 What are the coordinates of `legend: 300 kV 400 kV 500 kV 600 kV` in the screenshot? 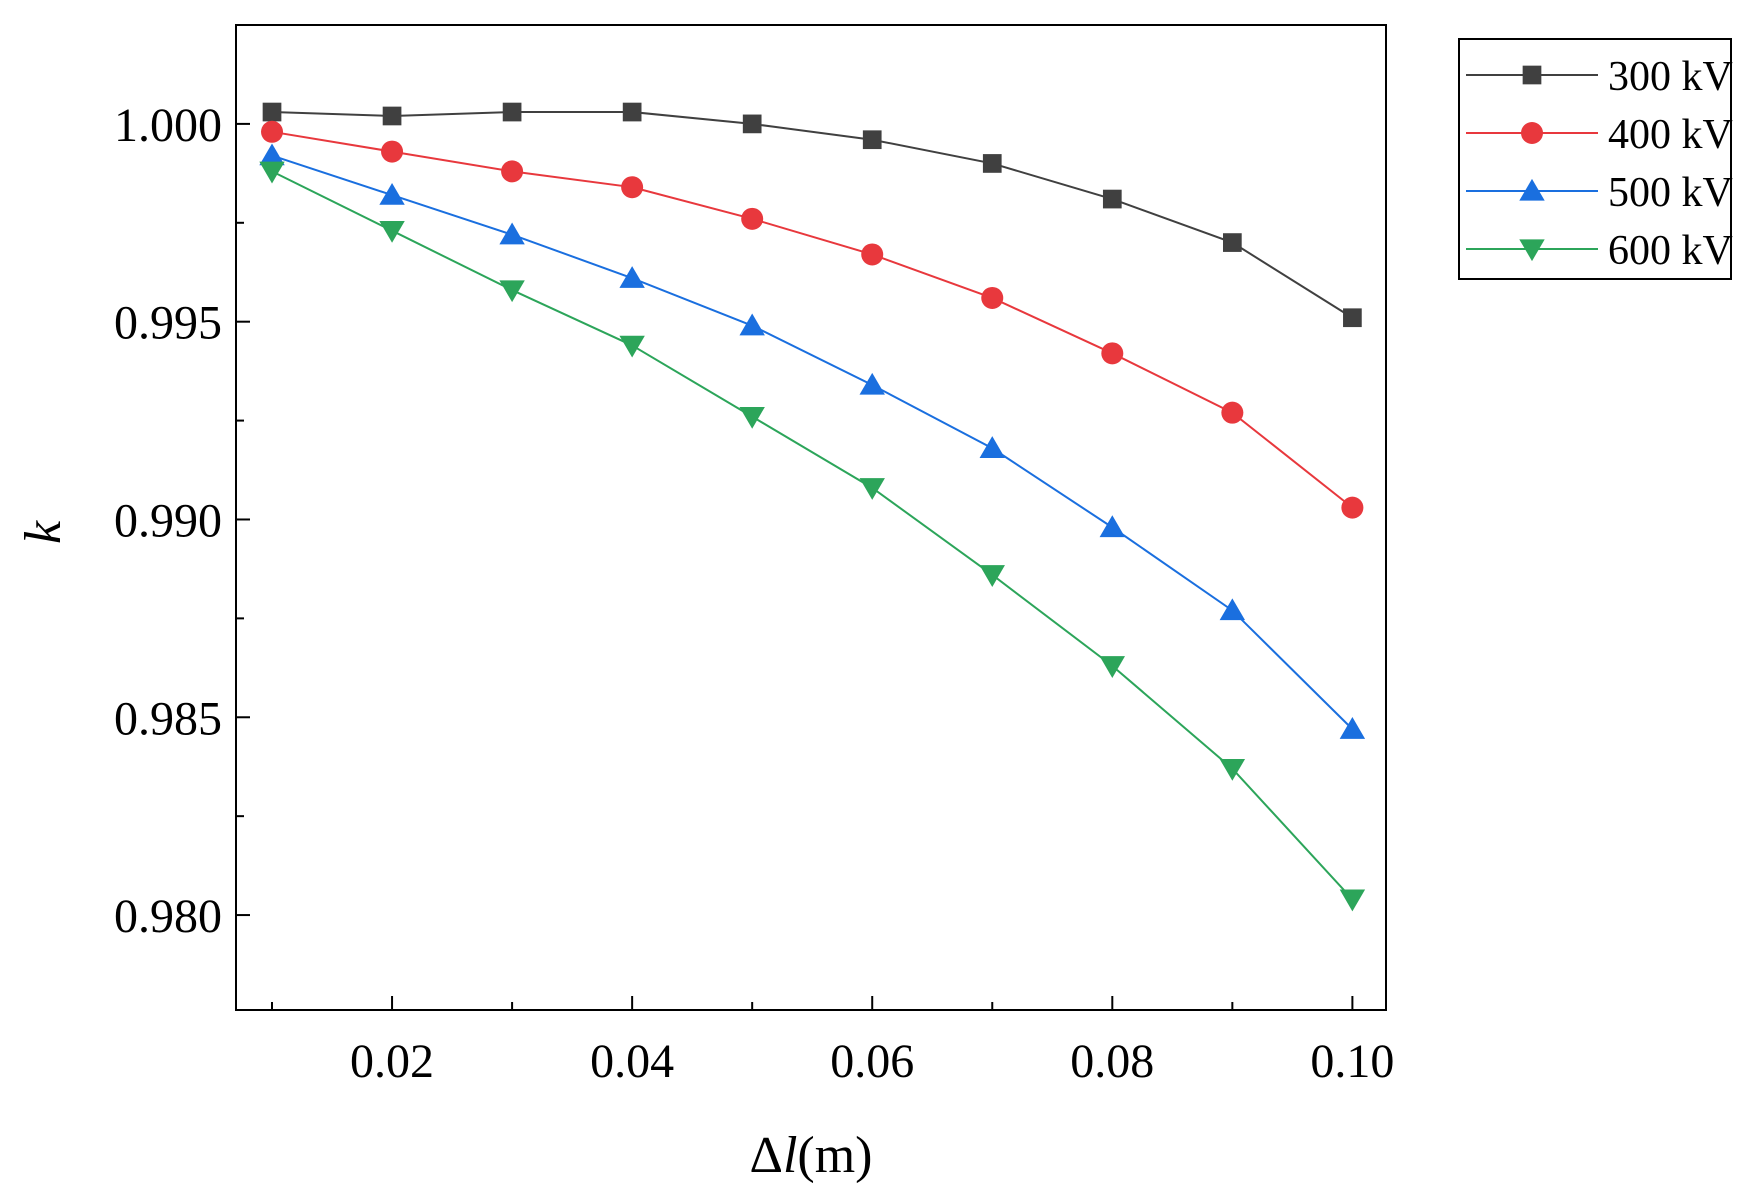 It's located at (1595, 159).